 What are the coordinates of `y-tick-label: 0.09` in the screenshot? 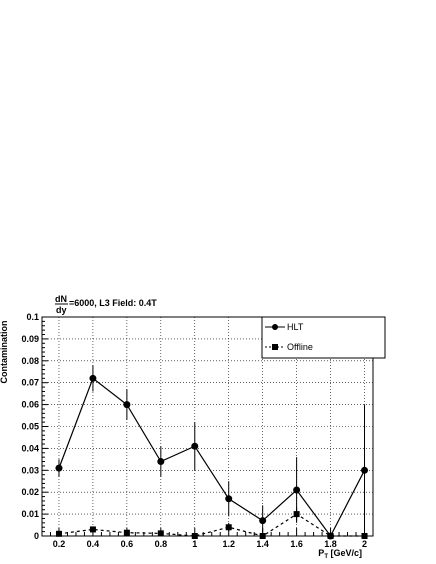 It's located at (30, 339).